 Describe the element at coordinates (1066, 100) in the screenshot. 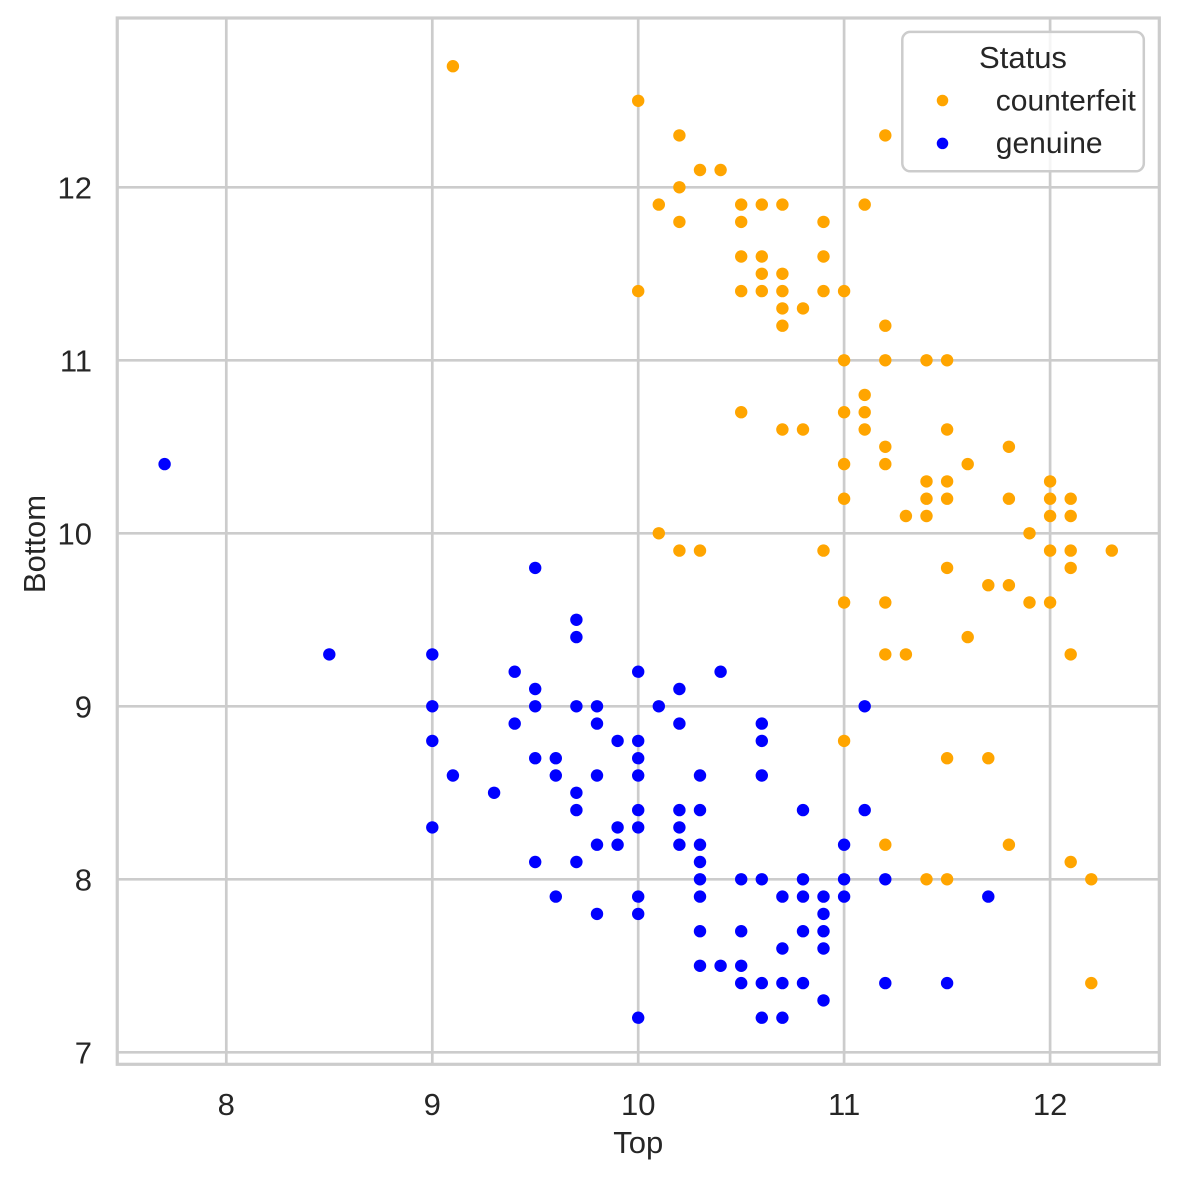

I see `svg-text: counterfeit` at that location.